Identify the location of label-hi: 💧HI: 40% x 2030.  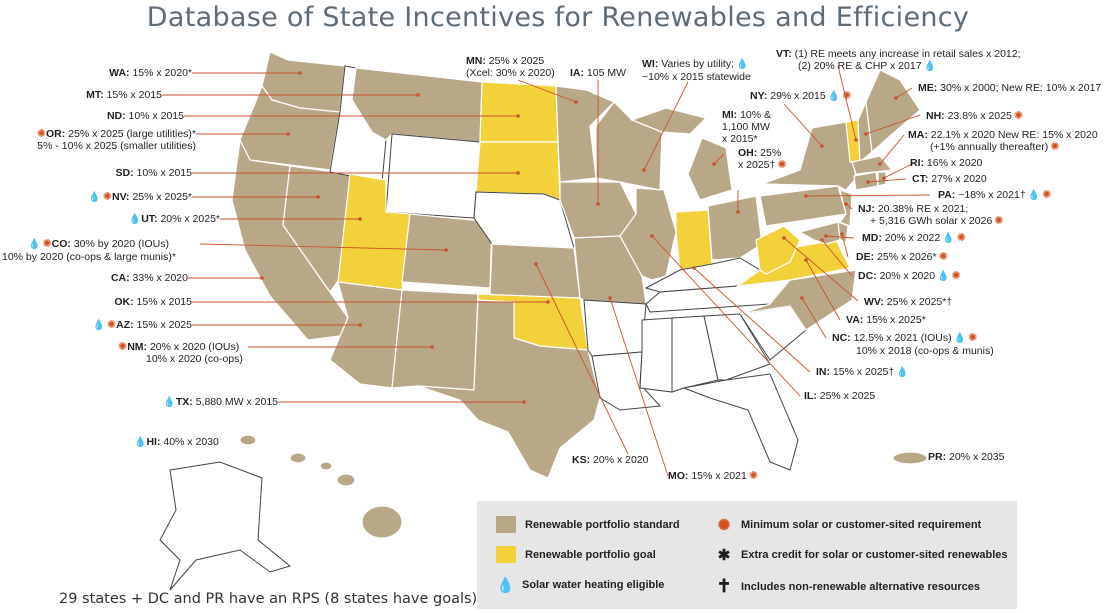
(176, 442).